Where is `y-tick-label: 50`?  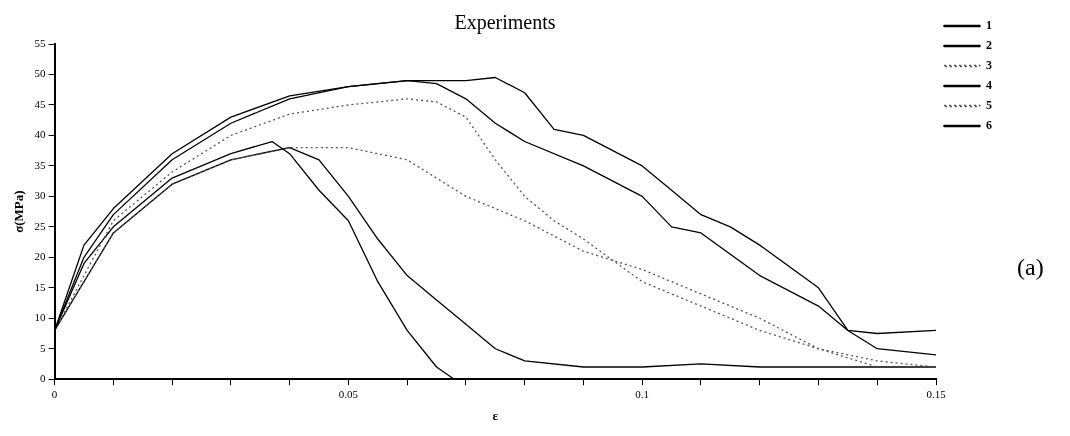 y-tick-label: 50 is located at coordinates (40, 73).